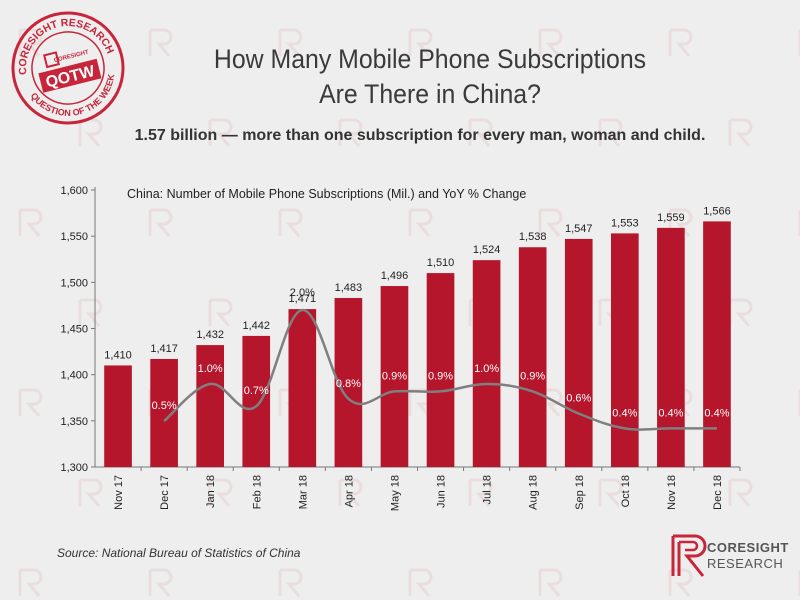 The image size is (800, 600). I want to click on y-tick-label: 1,350, so click(74, 422).